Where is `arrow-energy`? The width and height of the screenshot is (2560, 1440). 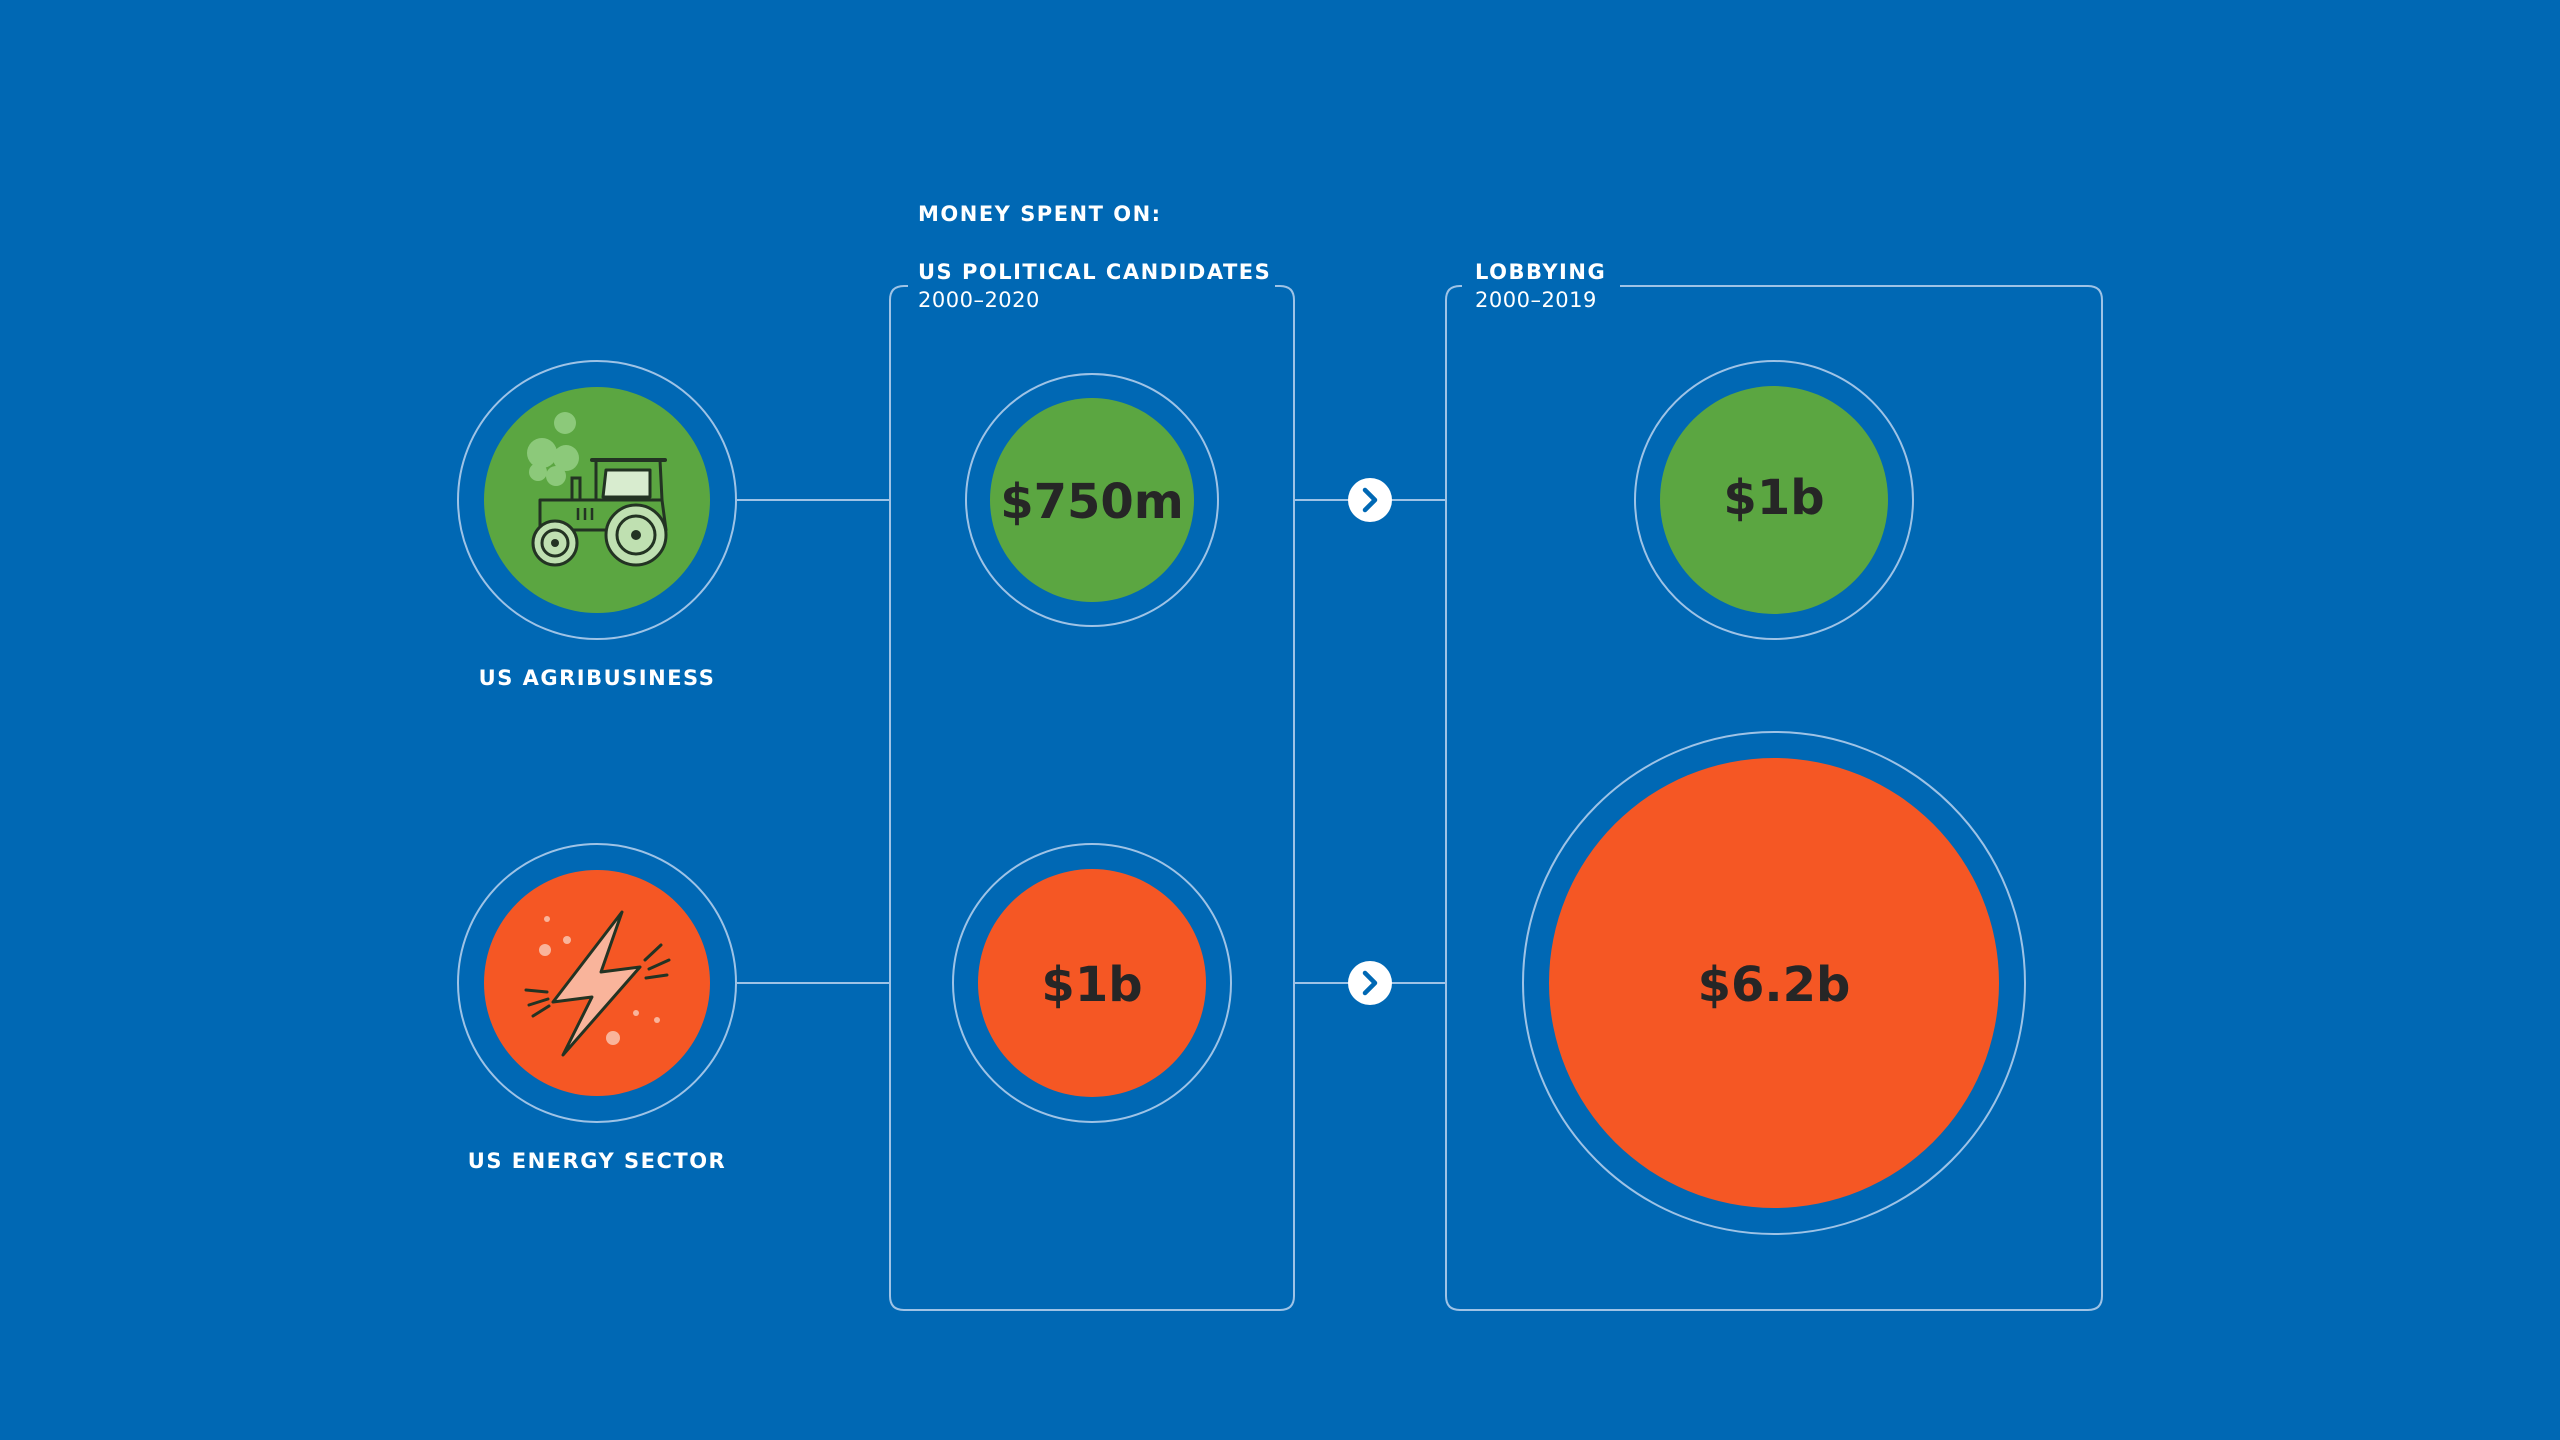
arrow-energy is located at coordinates (1370, 983).